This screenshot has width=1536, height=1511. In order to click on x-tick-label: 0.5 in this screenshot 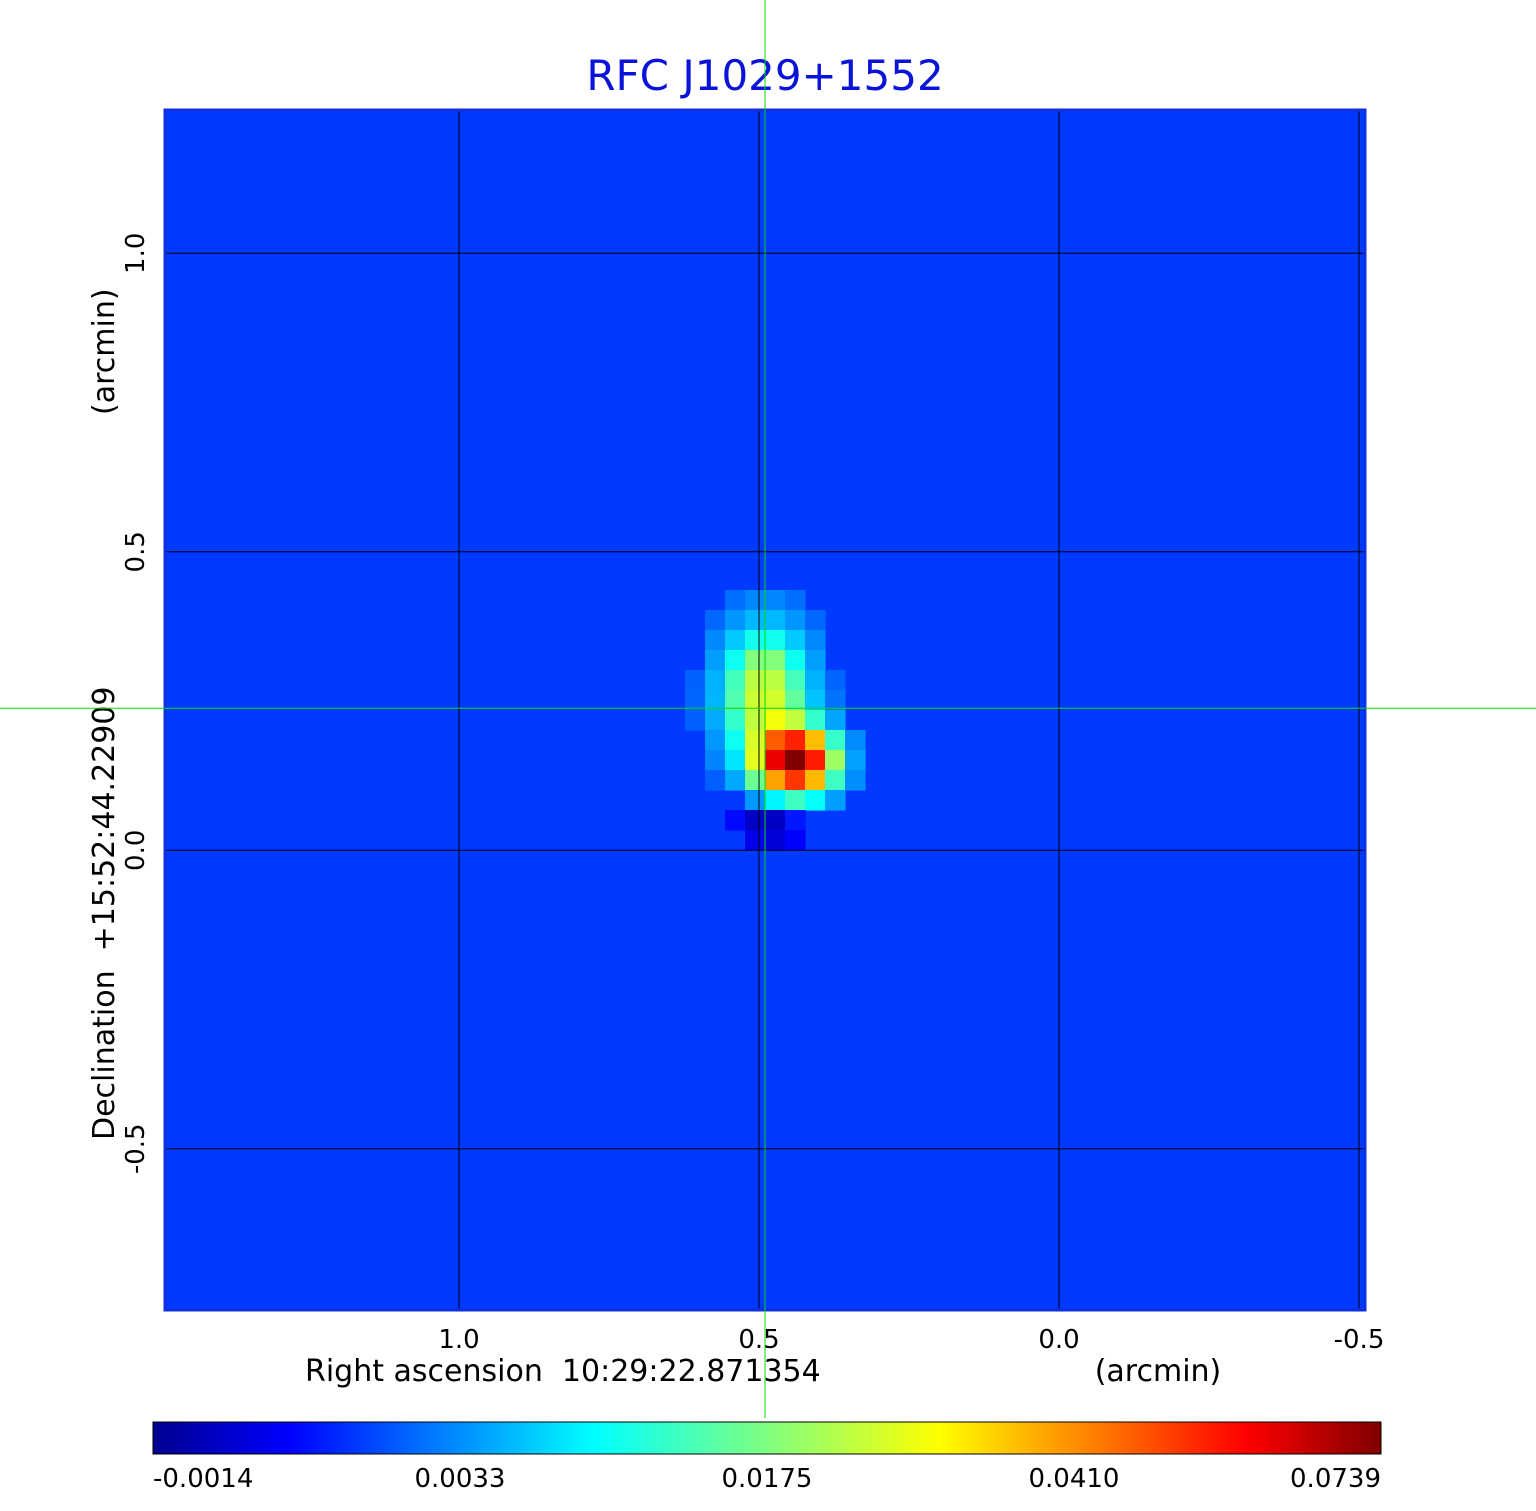, I will do `click(758, 1340)`.